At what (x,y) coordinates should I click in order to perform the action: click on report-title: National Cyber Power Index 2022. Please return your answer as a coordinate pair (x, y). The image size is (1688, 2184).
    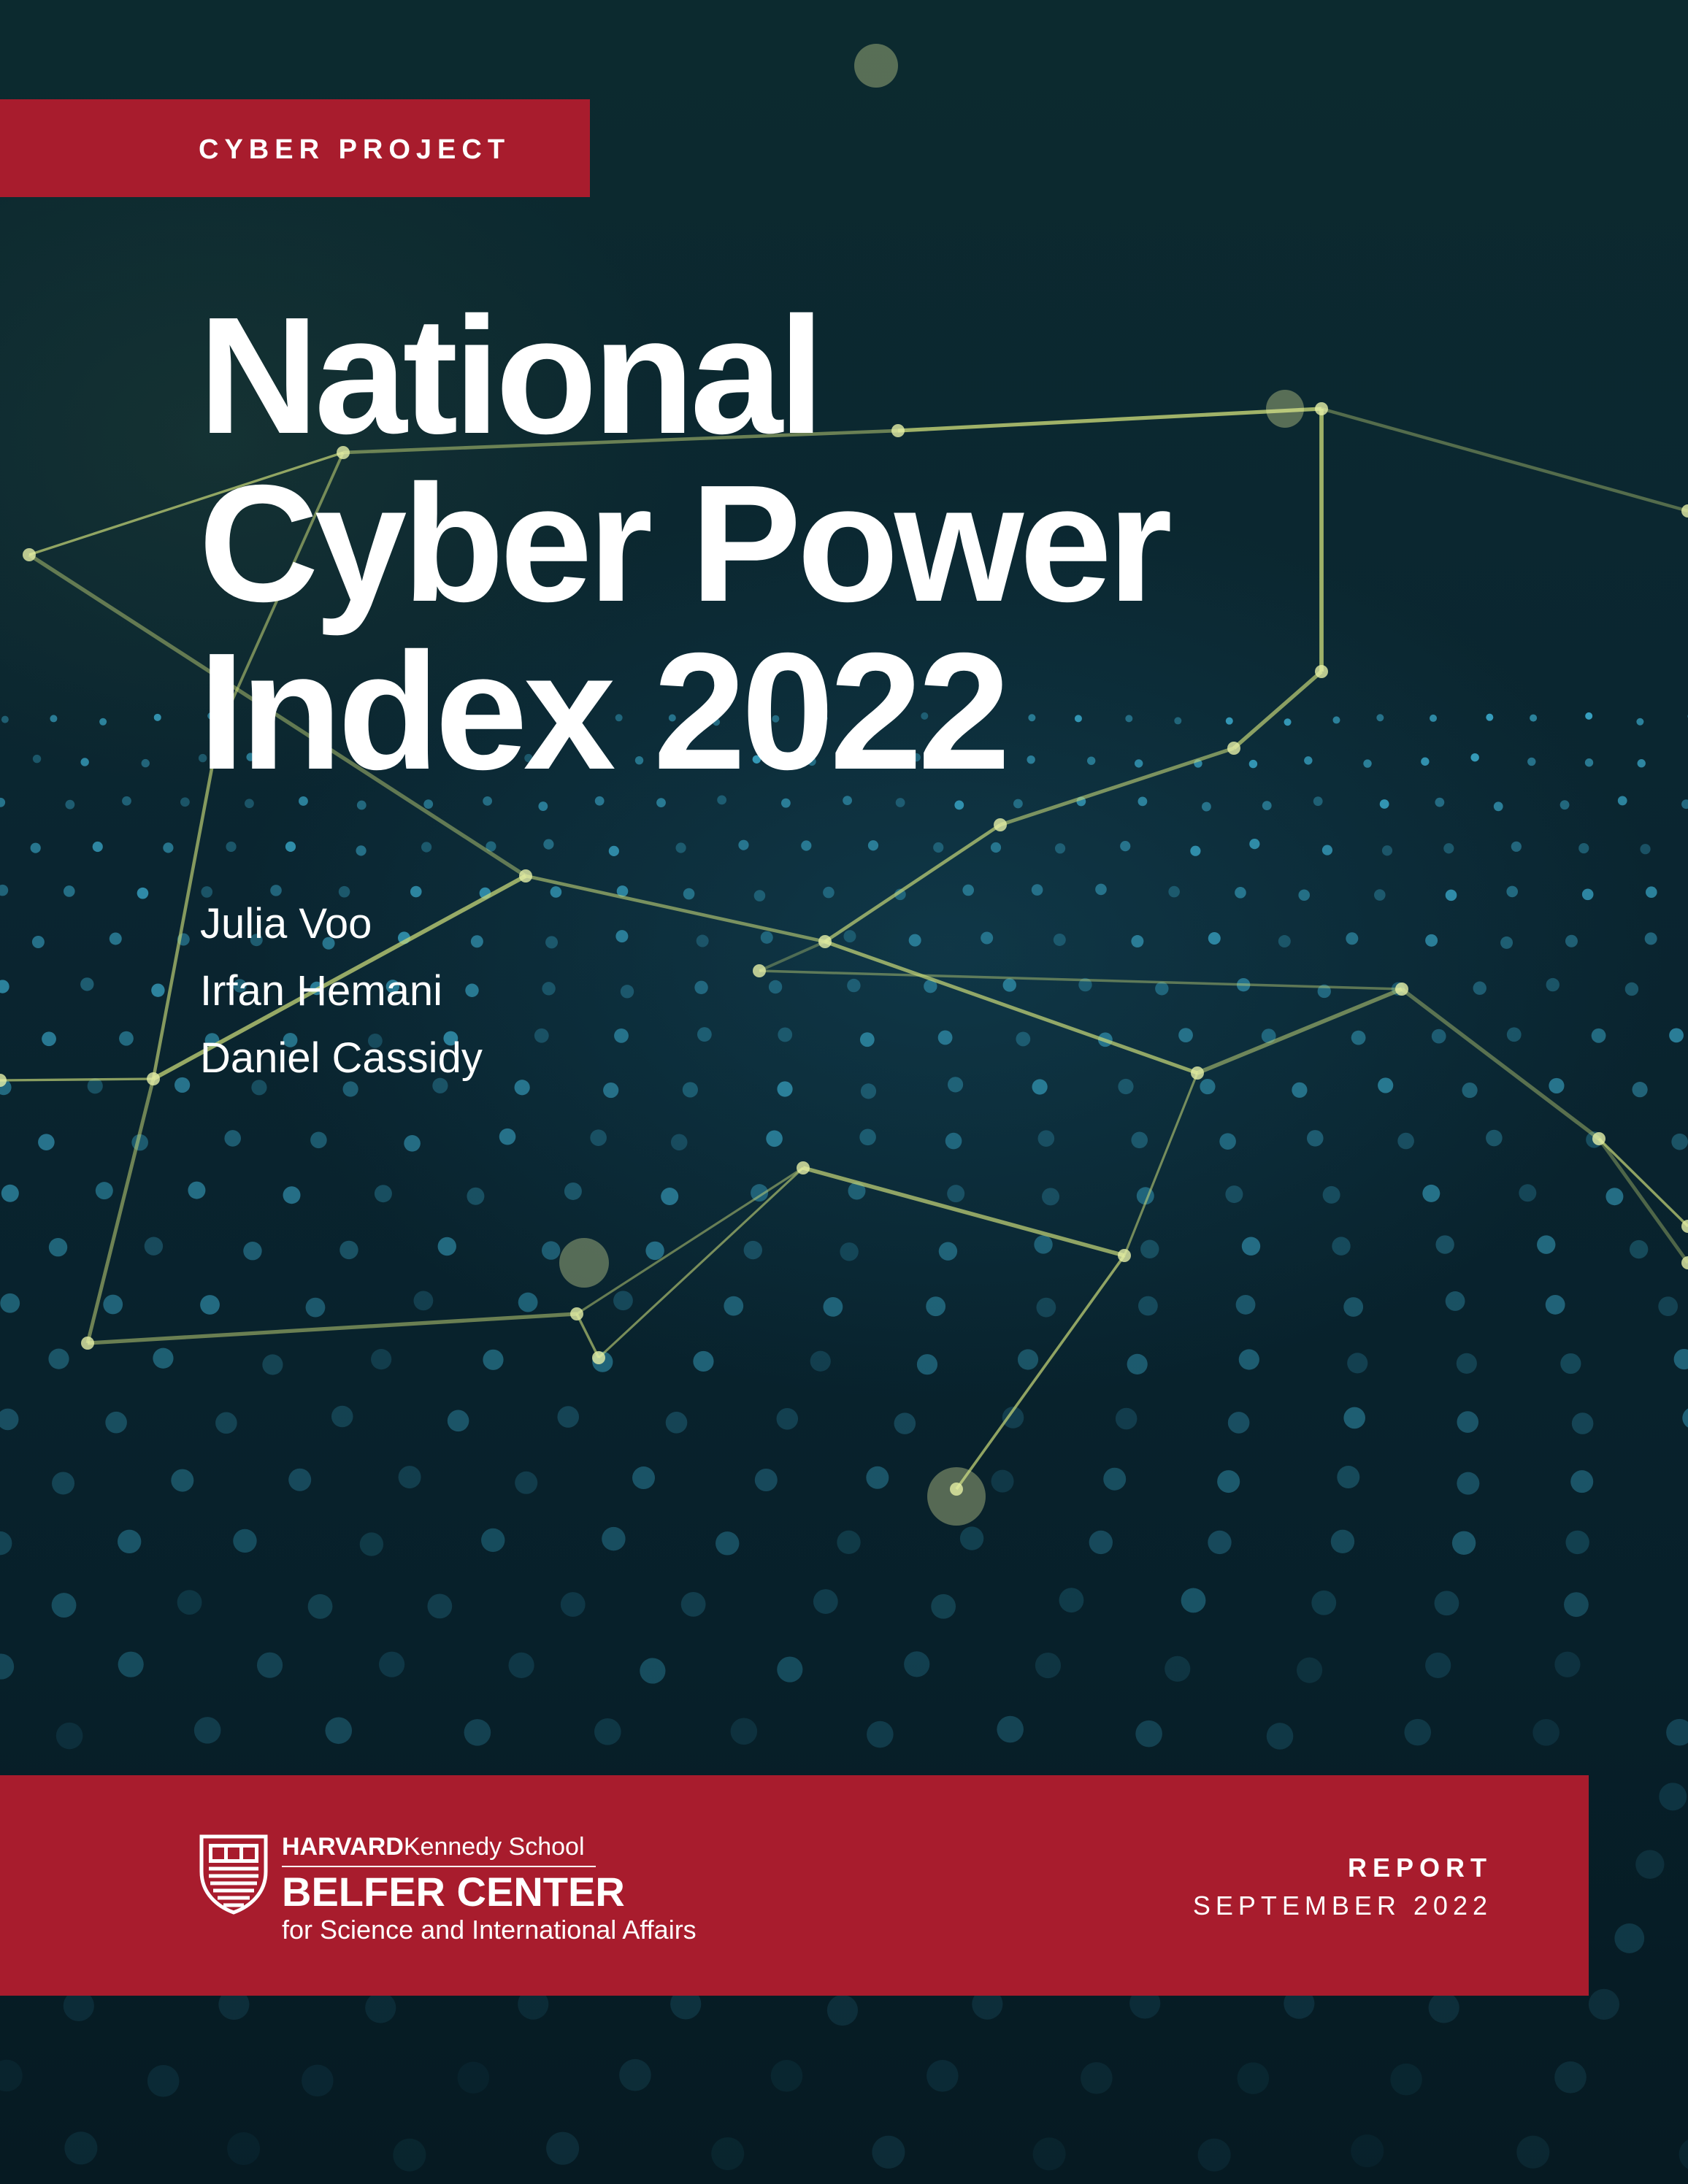
    Looking at the image, I should click on (686, 543).